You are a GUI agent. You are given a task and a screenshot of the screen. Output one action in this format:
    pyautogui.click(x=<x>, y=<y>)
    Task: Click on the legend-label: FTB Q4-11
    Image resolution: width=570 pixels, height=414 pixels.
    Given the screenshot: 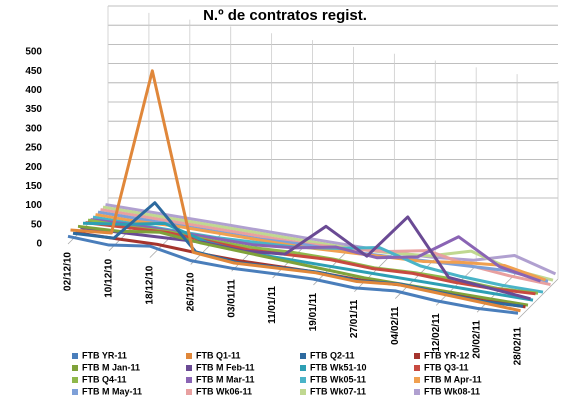 What is the action you would take?
    pyautogui.click(x=104, y=379)
    